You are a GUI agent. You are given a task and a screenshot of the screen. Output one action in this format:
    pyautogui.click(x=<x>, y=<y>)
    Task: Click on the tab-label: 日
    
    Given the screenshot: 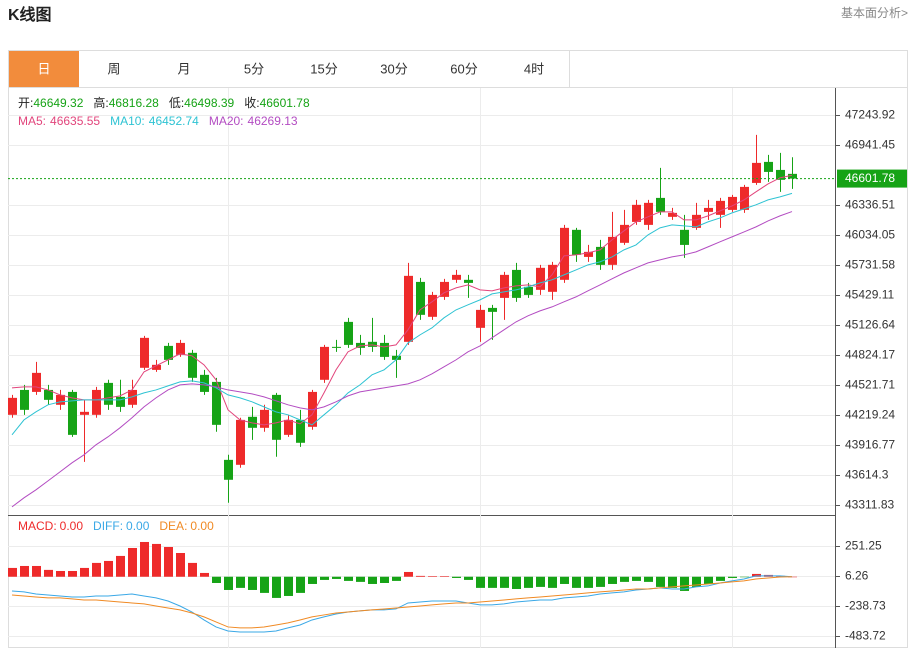 What is the action you would take?
    pyautogui.click(x=43, y=68)
    